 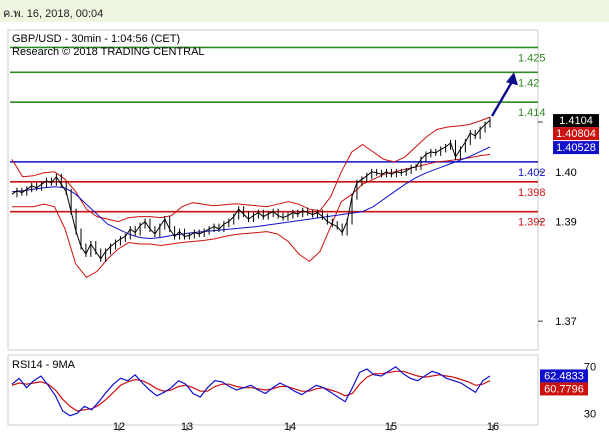 I want to click on x-tick-label: 15, so click(x=391, y=427).